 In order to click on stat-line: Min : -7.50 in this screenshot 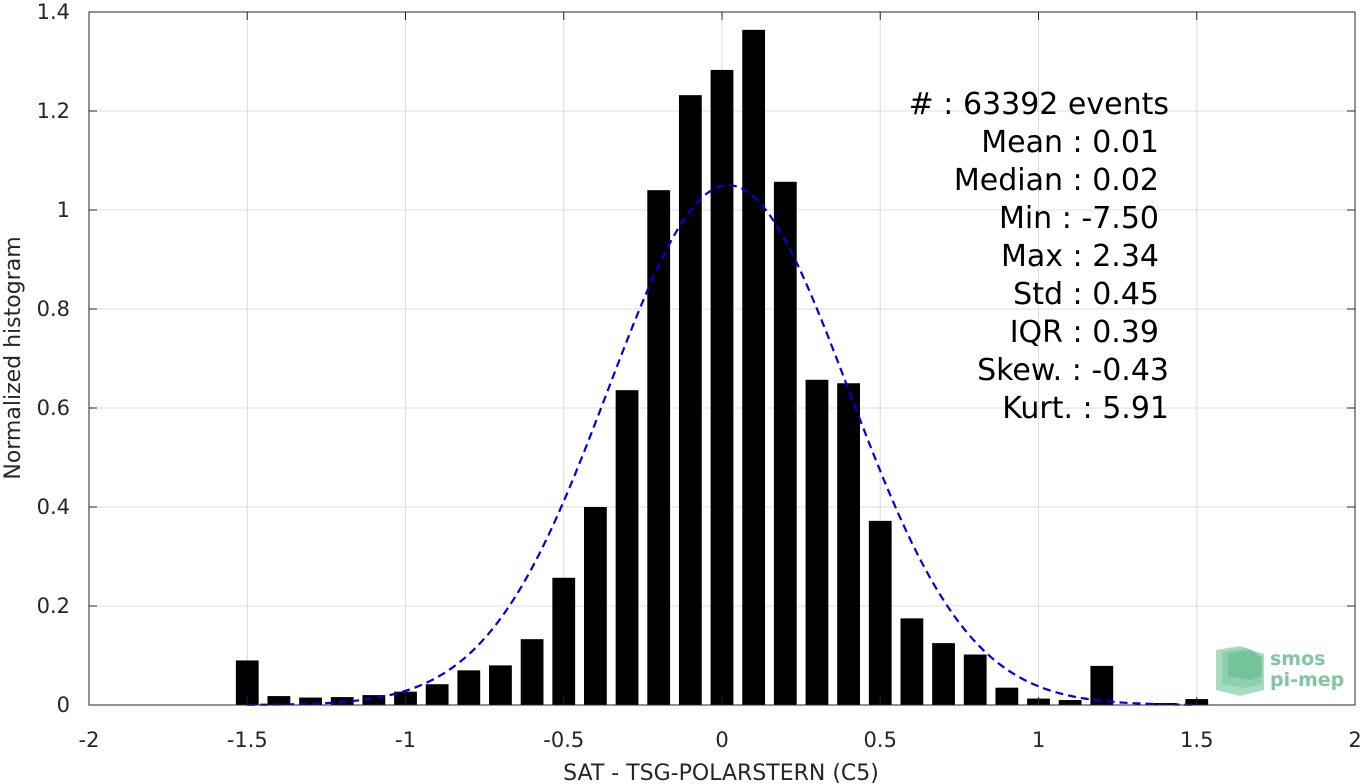, I will do `click(1079, 218)`.